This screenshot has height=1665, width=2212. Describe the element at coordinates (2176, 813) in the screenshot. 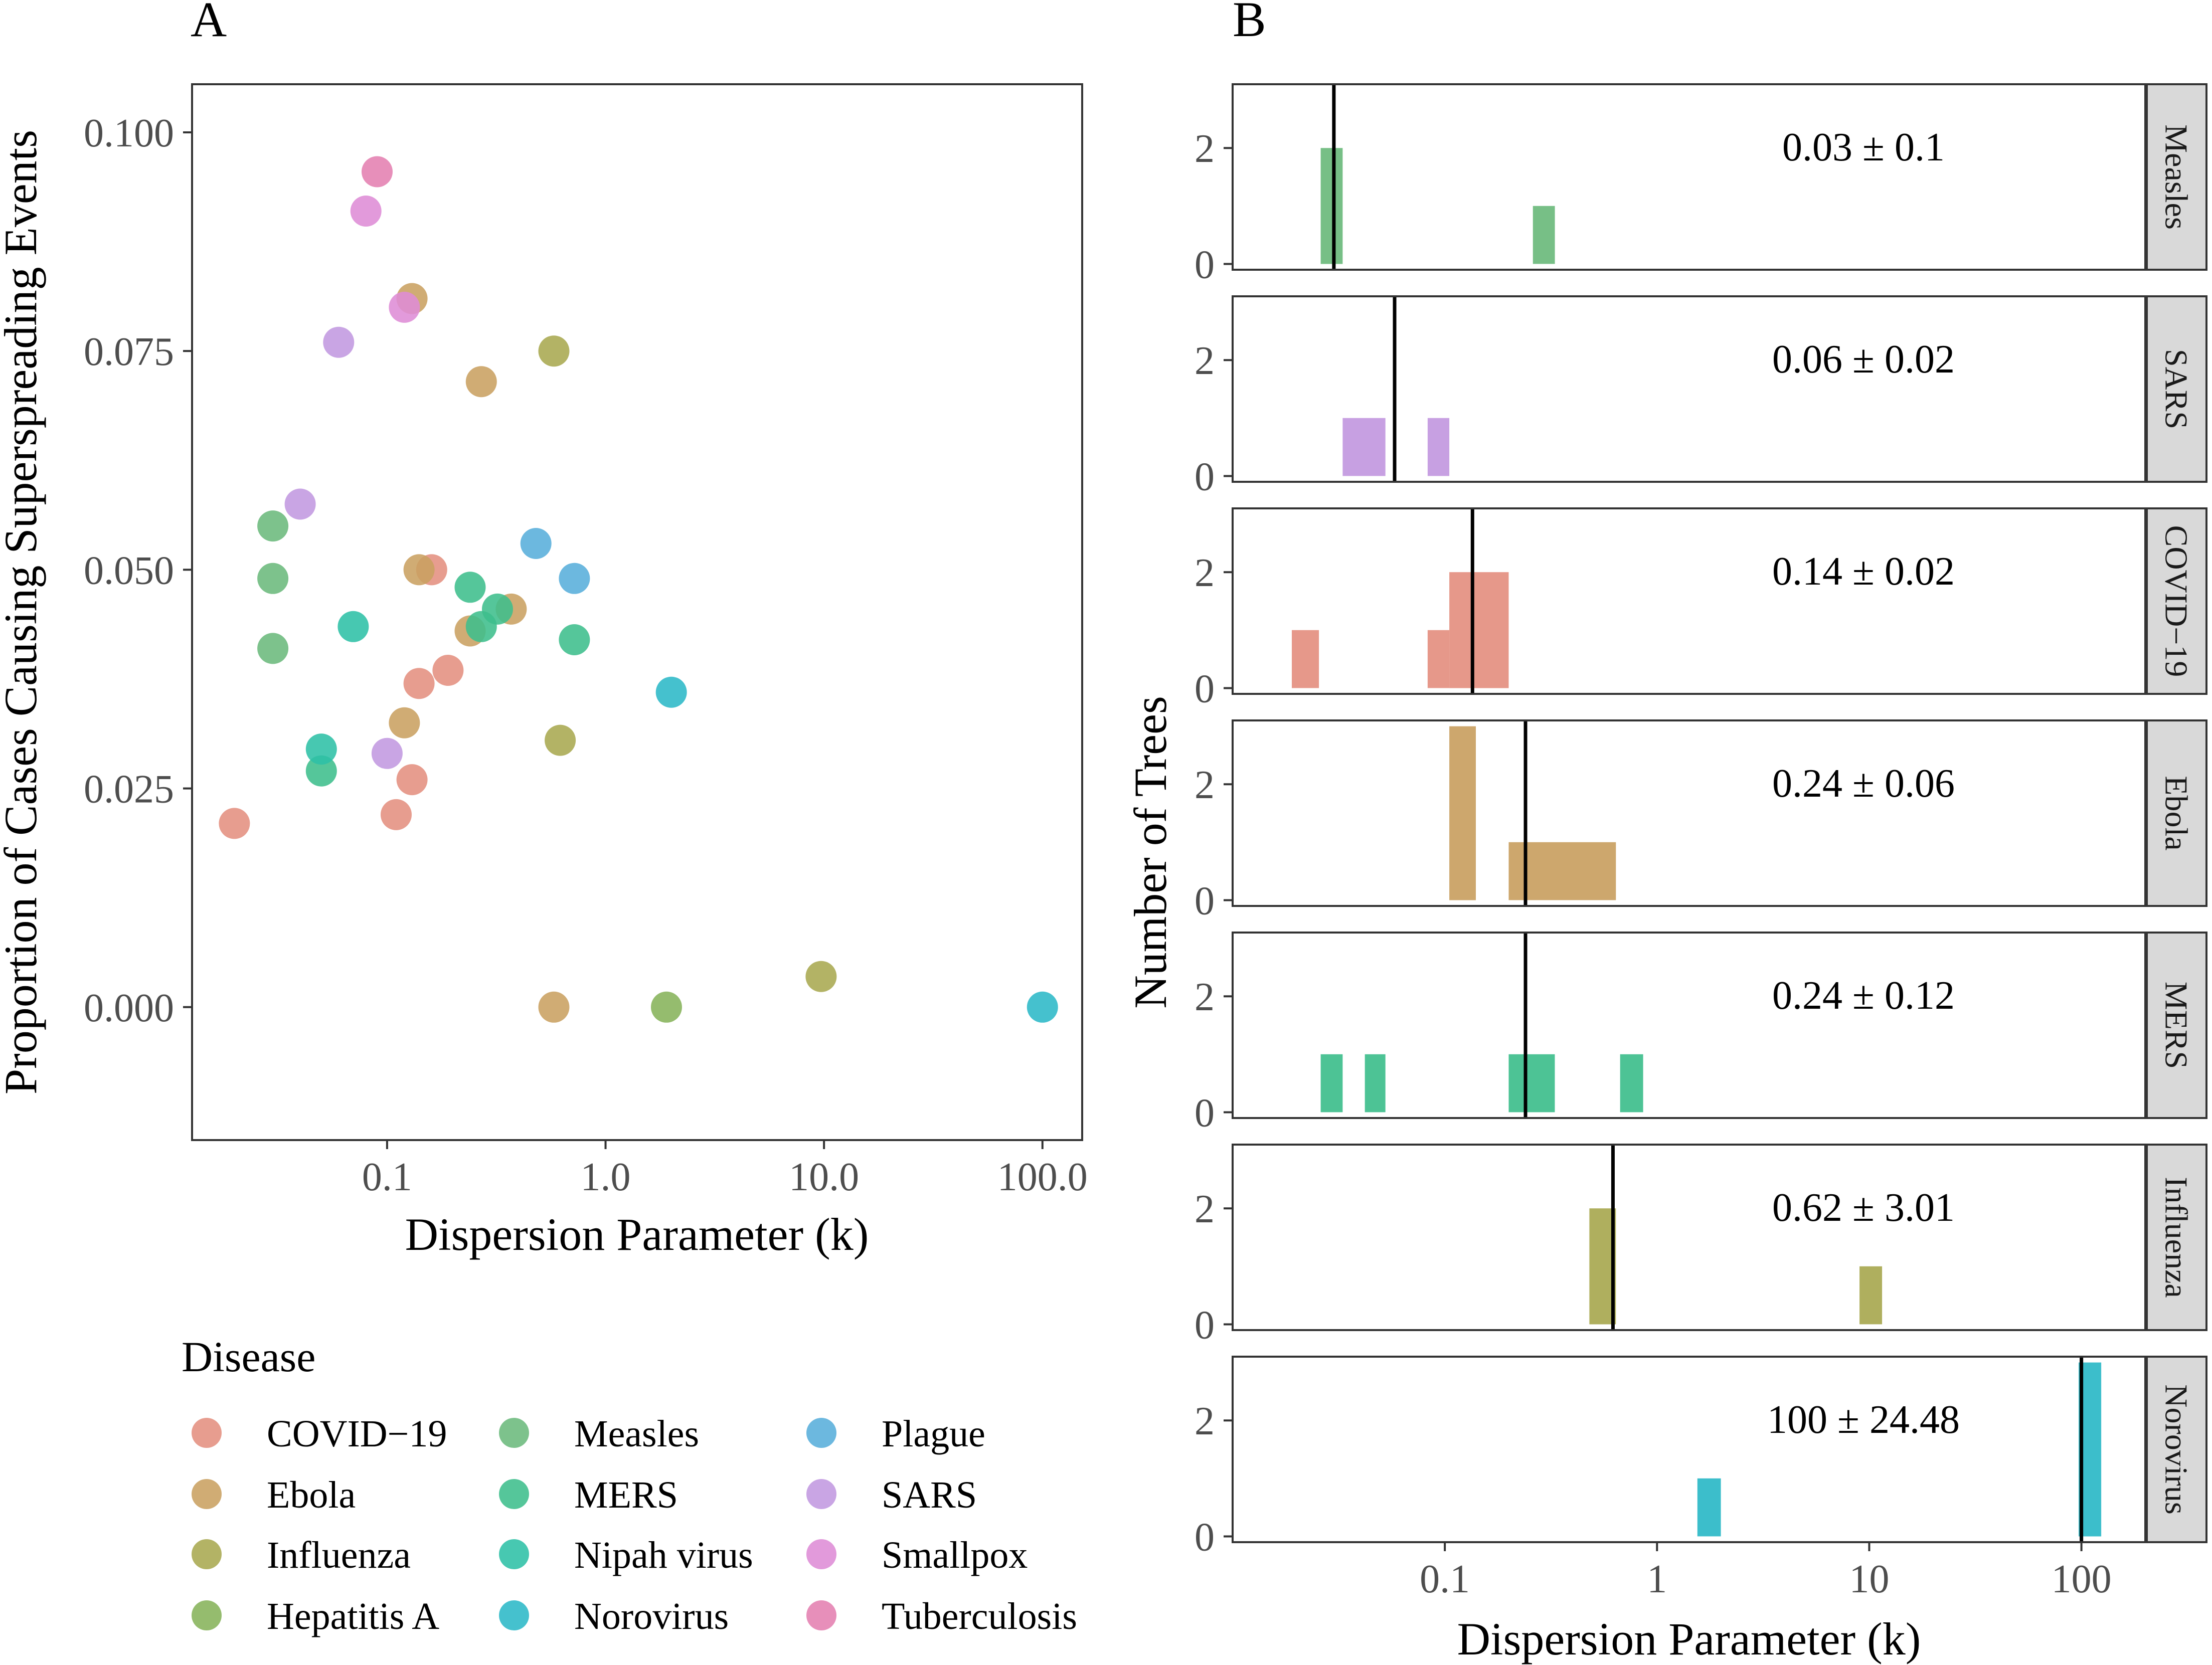

I see `facet-strip-label: Ebola` at that location.